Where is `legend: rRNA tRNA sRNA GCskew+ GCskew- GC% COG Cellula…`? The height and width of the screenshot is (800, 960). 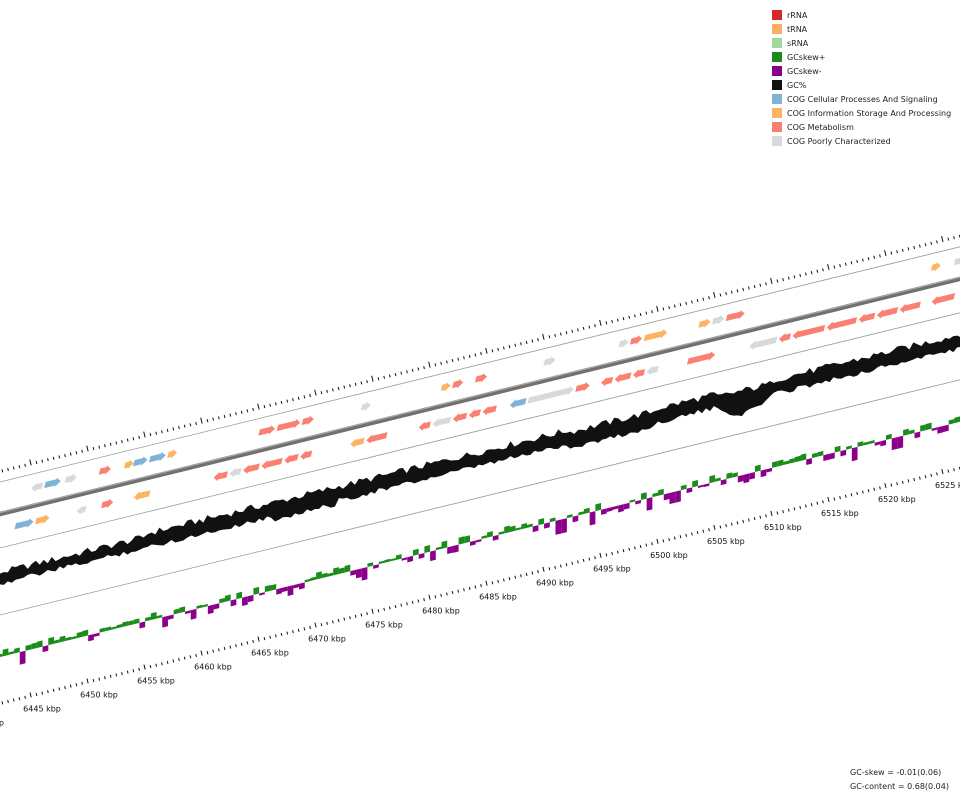 legend: rRNA tRNA sRNA GCskew+ GCskew- GC% COG Cellula… is located at coordinates (861, 78).